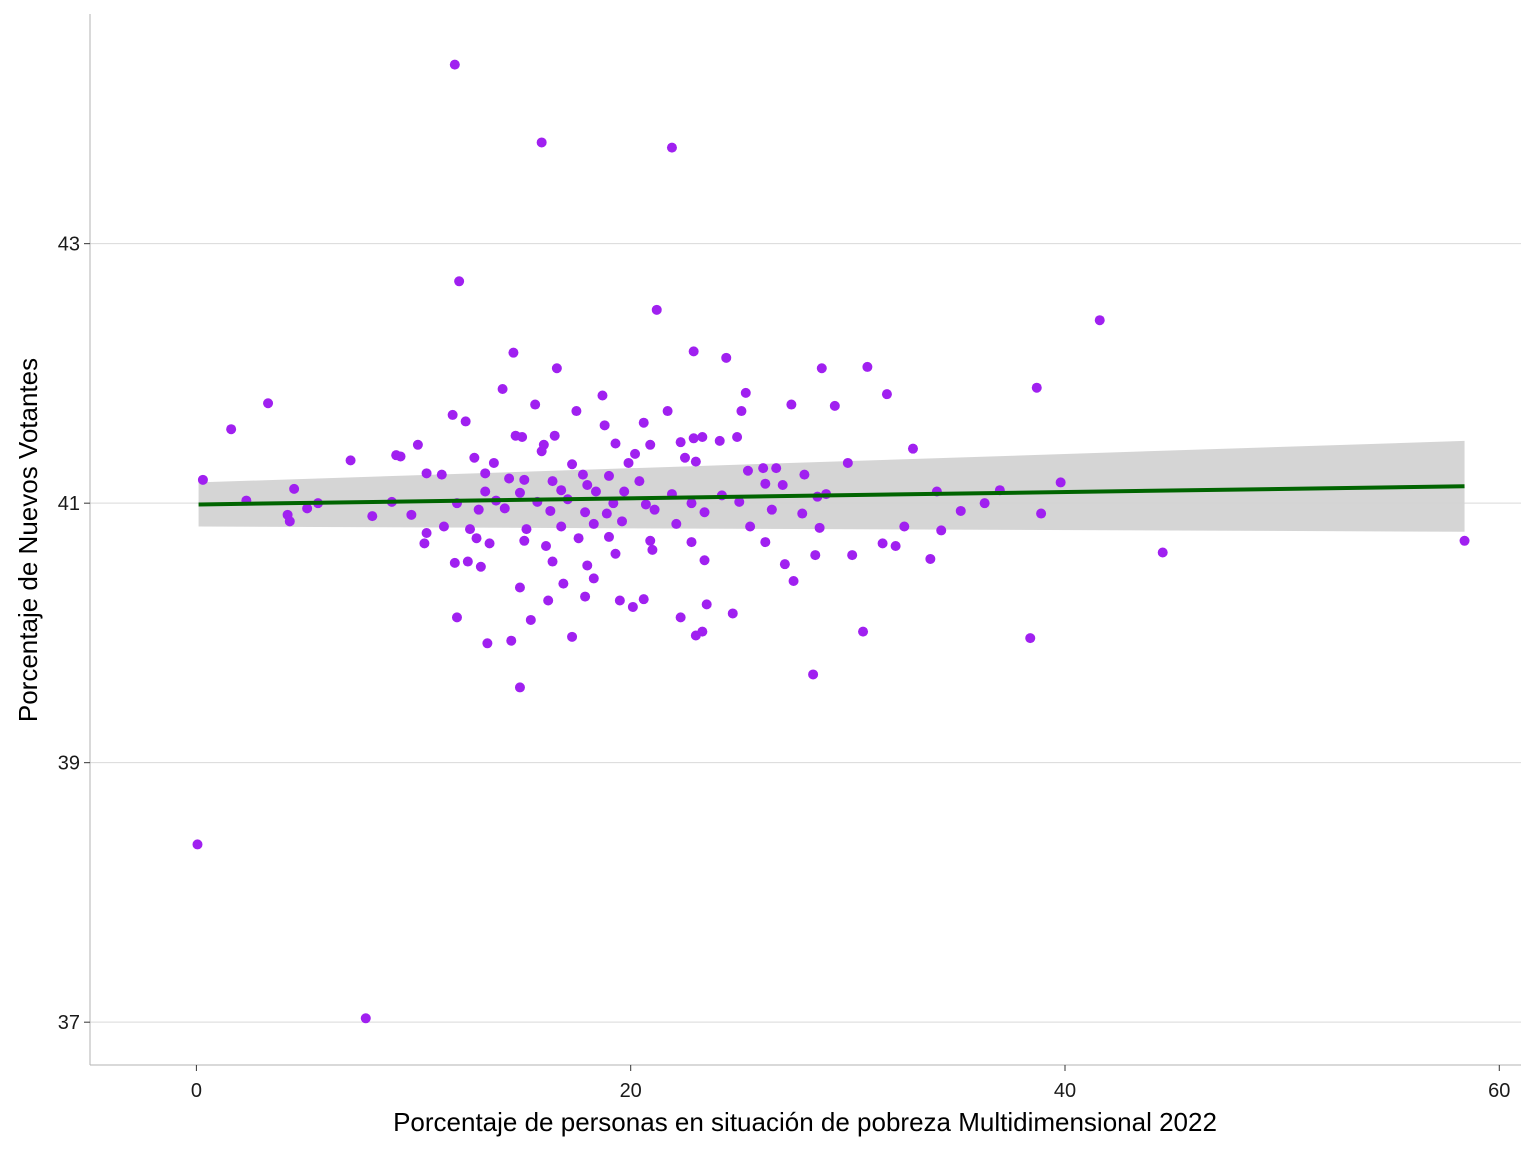 The image size is (1536, 1152). I want to click on x-tick-label: 60, so click(1499, 1091).